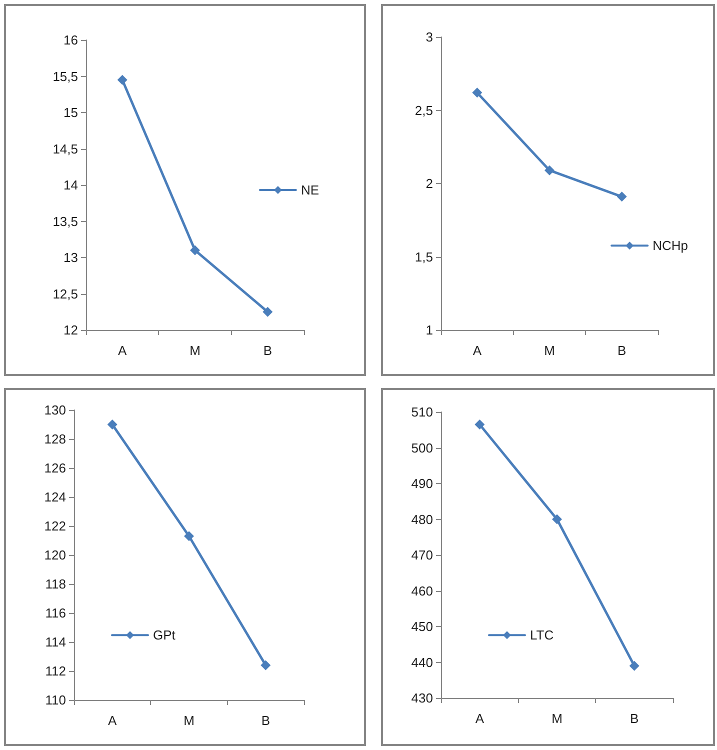 The width and height of the screenshot is (717, 750). I want to click on y-tick-label: 120, so click(55, 555).